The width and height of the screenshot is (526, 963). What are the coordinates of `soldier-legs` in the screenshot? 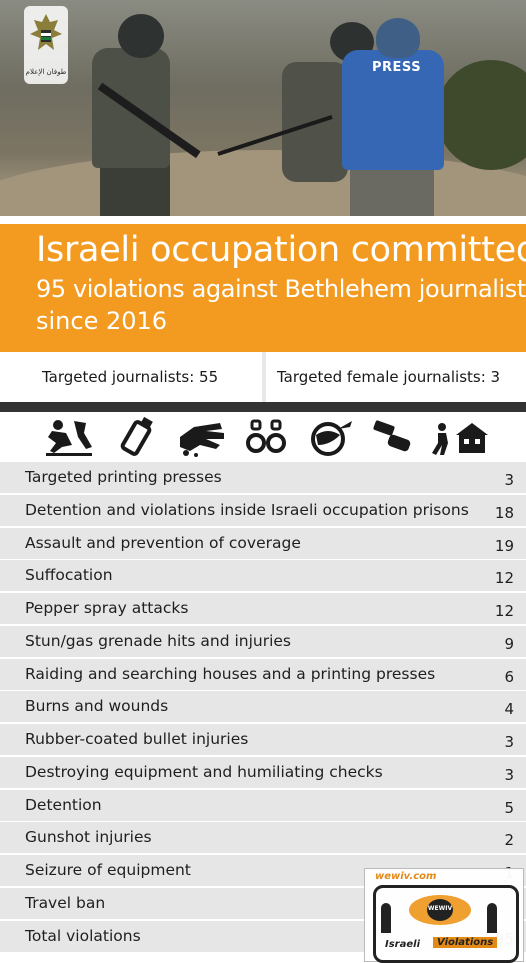 It's located at (135, 189).